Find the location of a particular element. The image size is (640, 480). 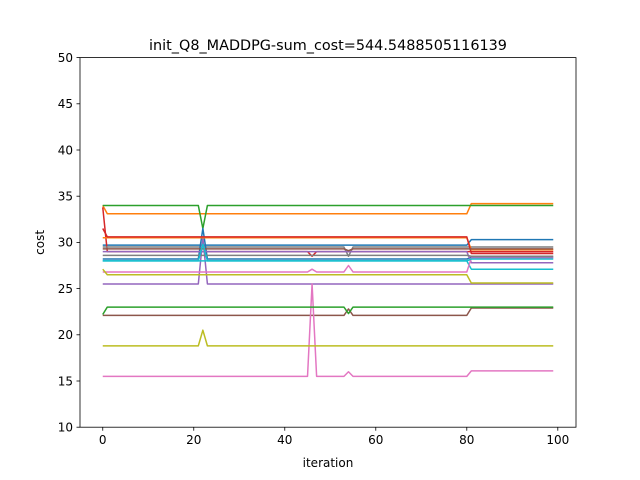

y-axis-ticks: 10 15 20 25 30 35 40 45 50 is located at coordinates (69, 243).